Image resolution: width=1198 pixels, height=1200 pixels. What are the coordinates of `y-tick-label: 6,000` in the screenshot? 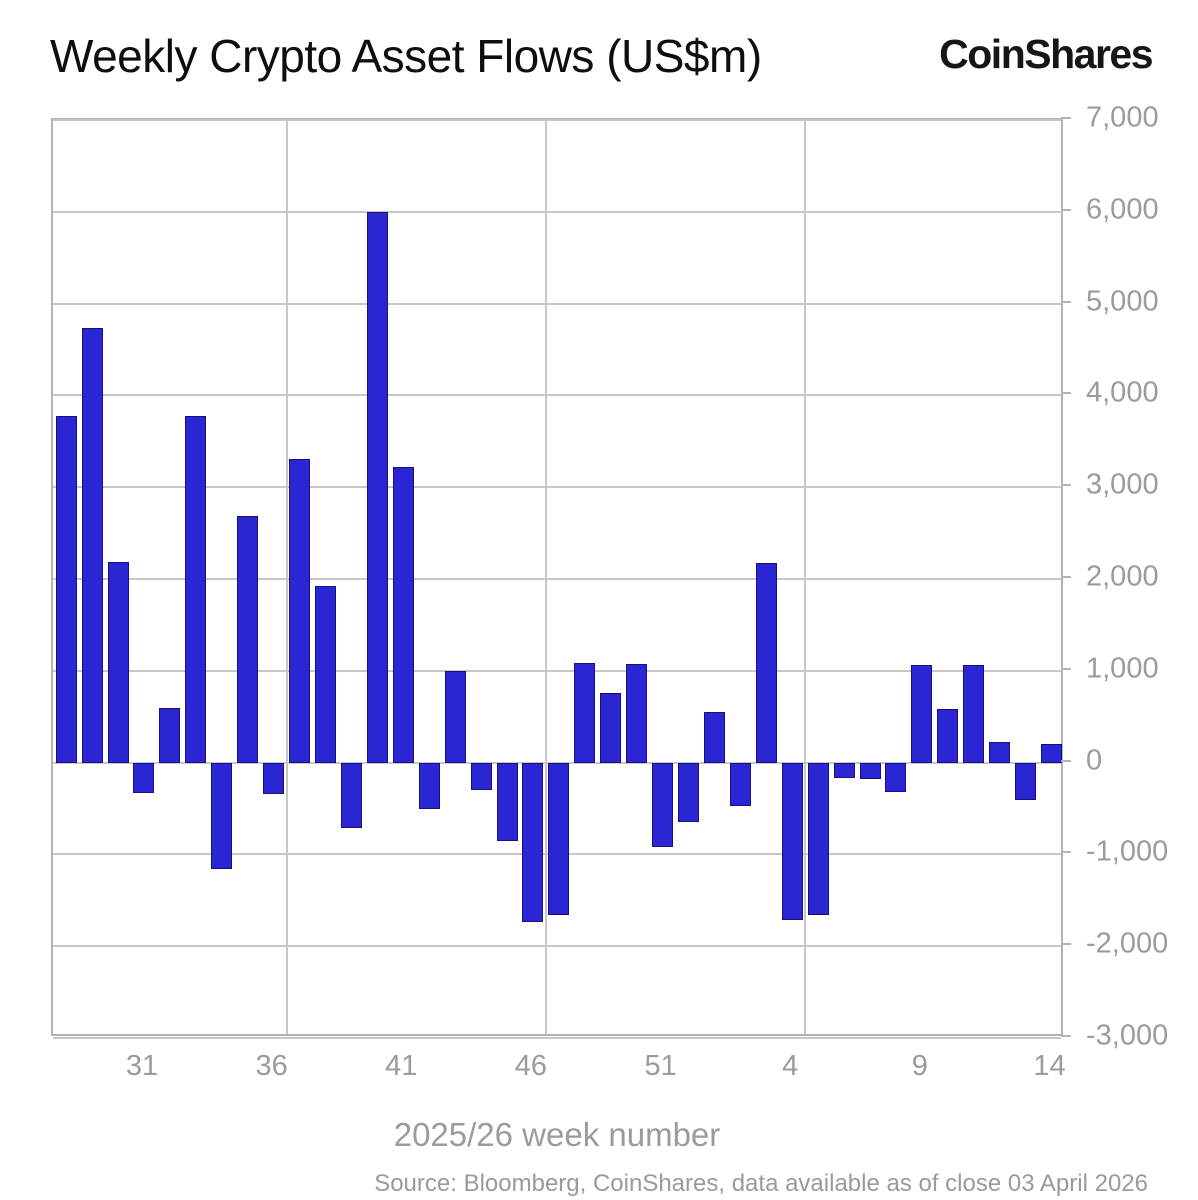 It's located at (1122, 209).